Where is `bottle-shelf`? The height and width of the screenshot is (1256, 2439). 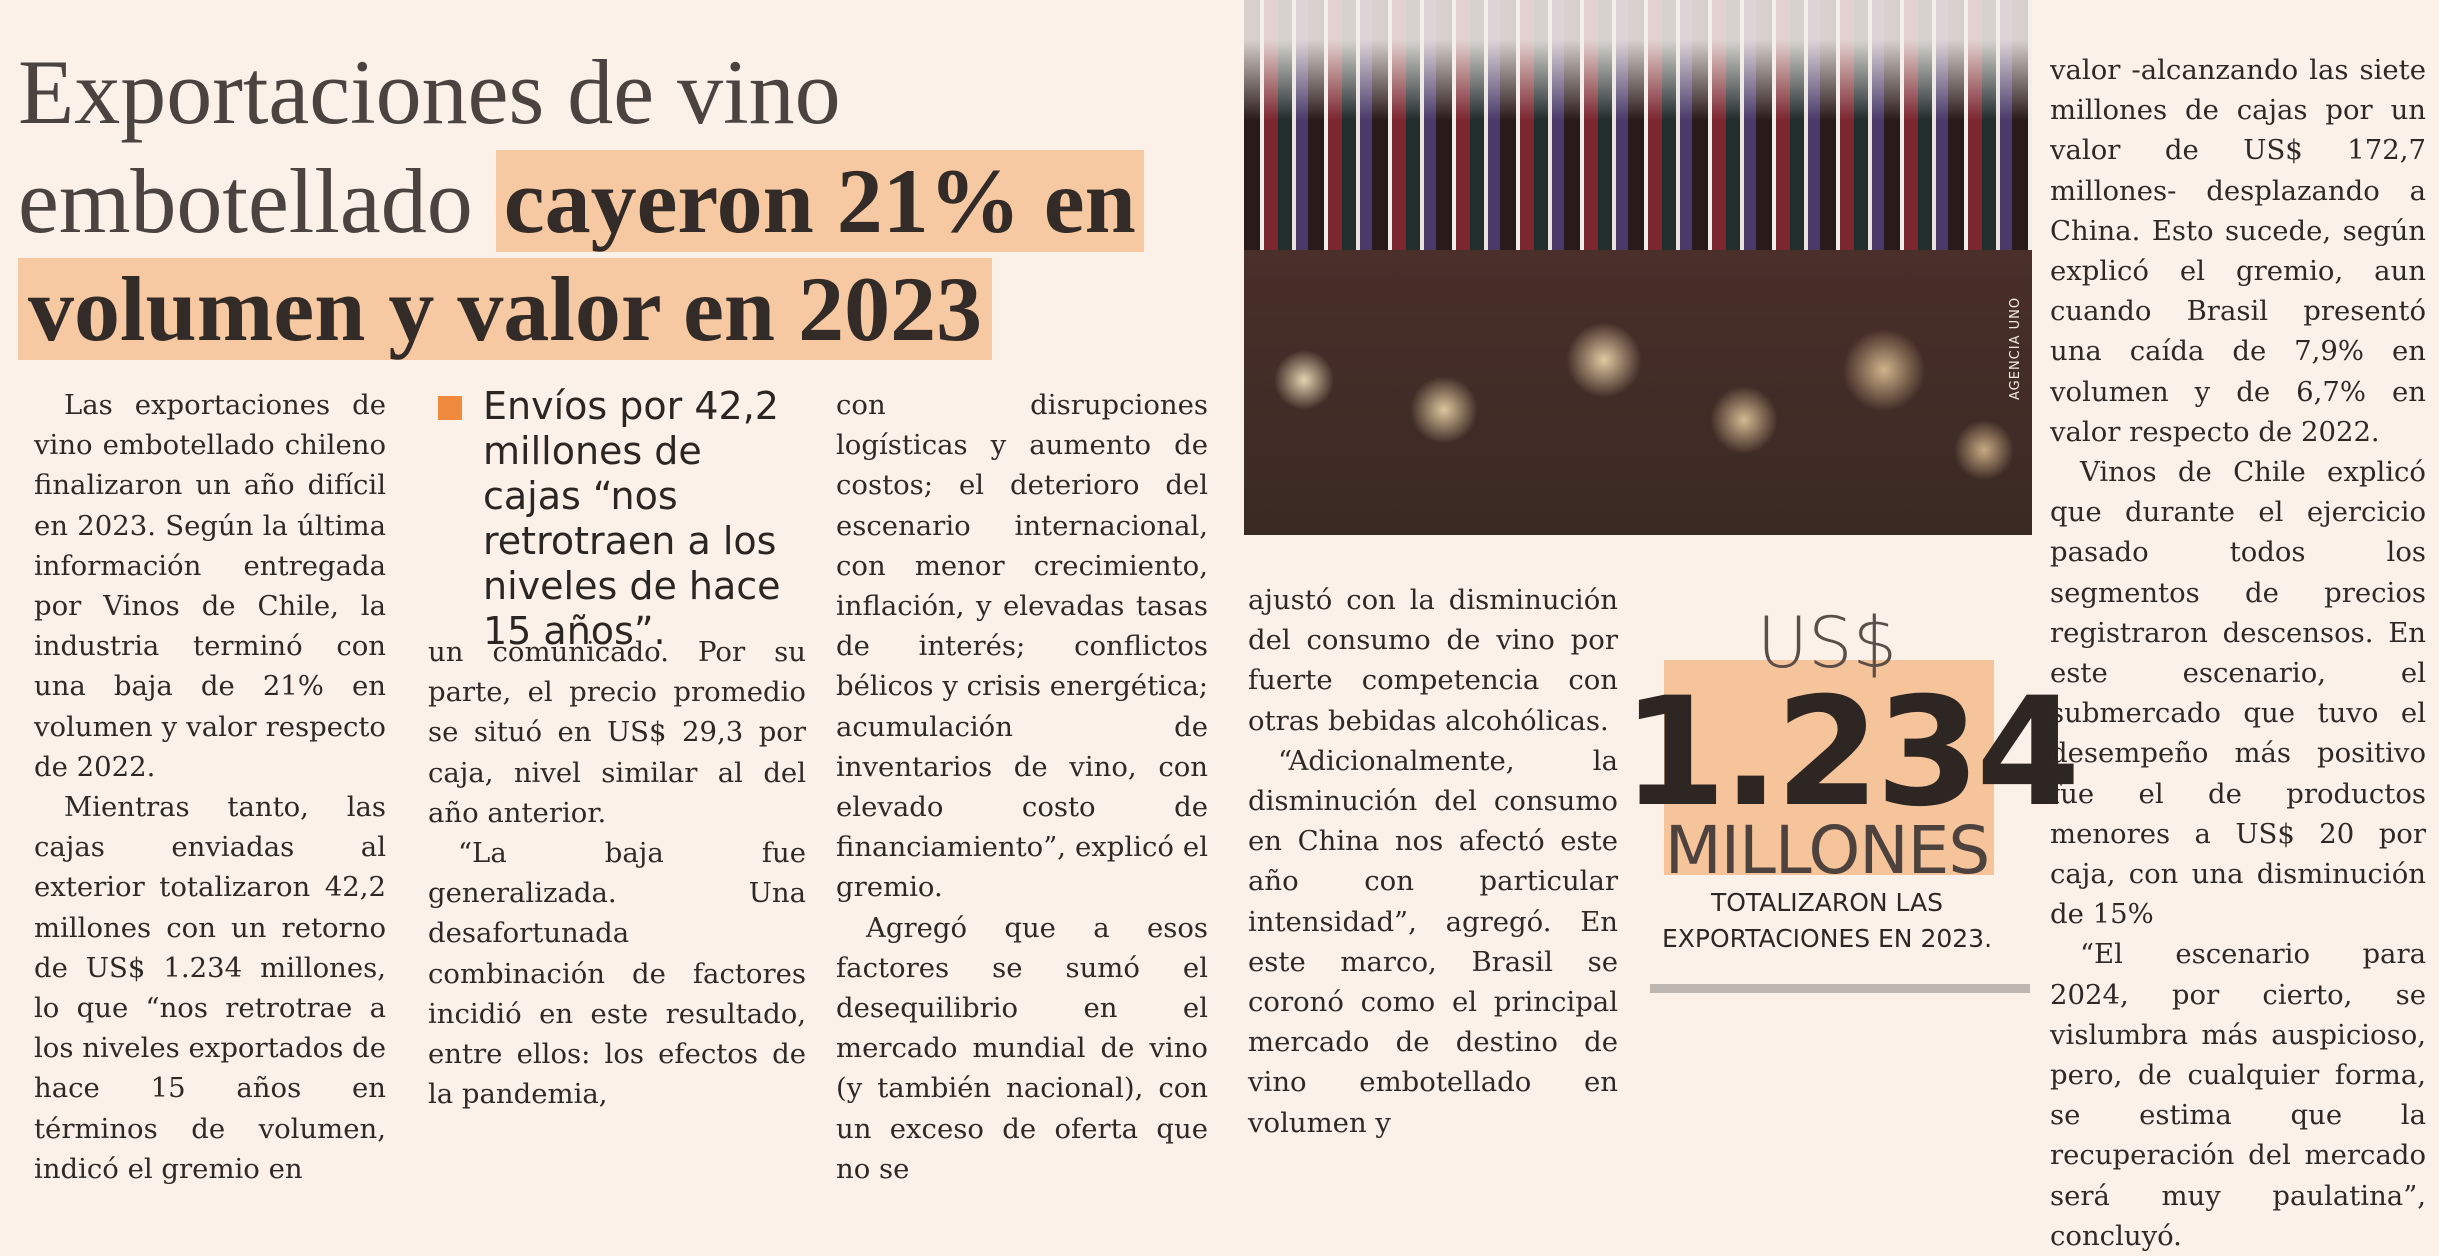 bottle-shelf is located at coordinates (1638, 125).